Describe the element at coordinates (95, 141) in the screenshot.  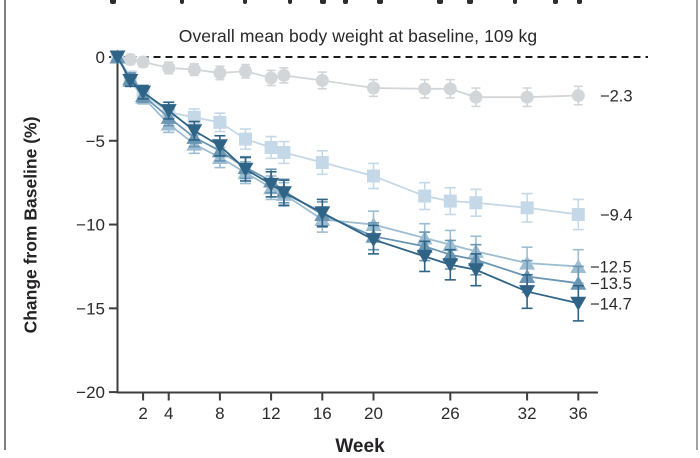
I see `y-tick-label: −5` at that location.